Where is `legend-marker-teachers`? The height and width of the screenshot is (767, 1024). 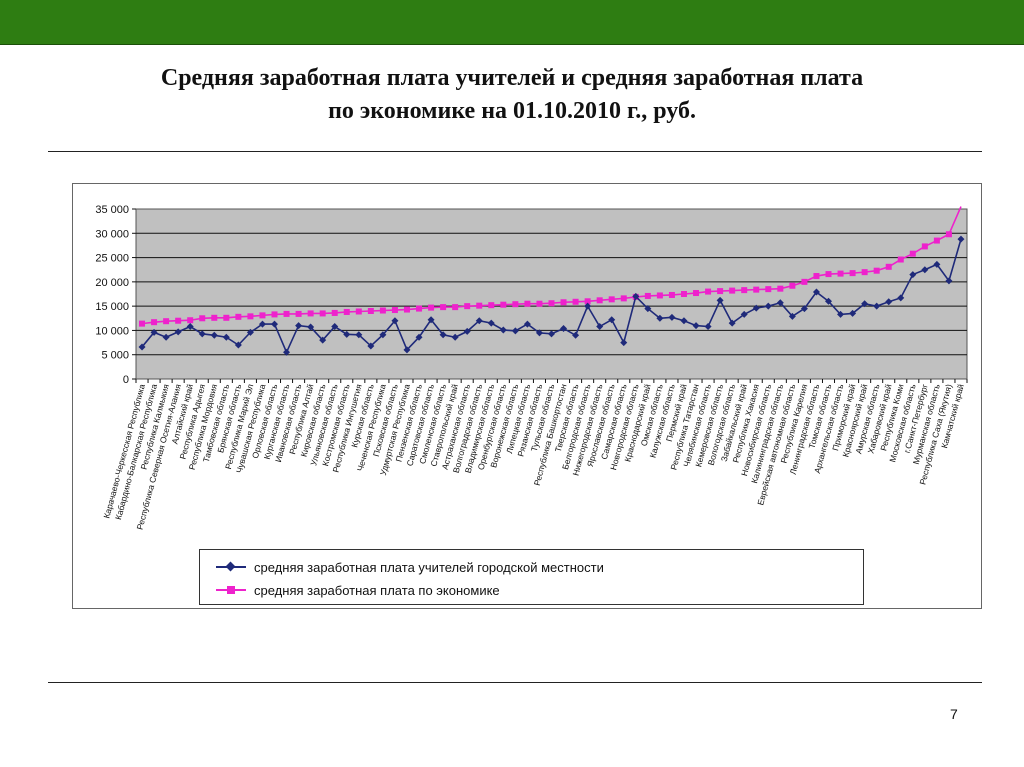 legend-marker-teachers is located at coordinates (231, 567).